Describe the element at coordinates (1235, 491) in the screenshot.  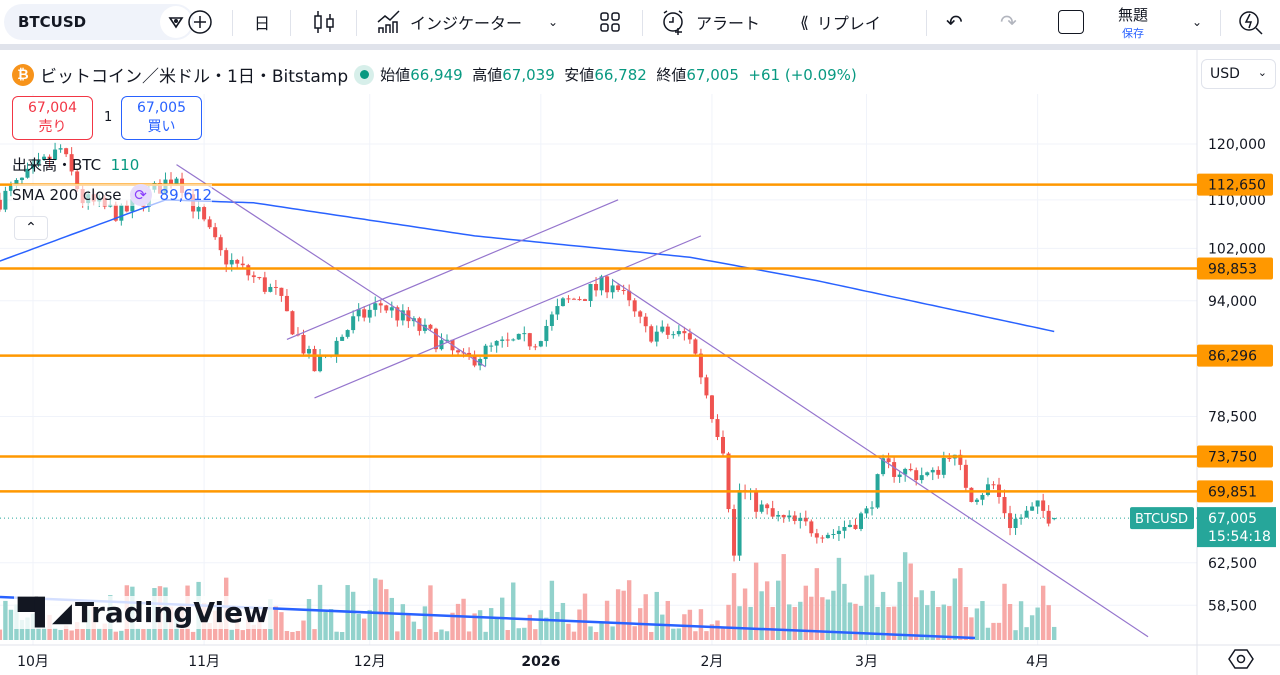
I see `level-price-tag` at that location.